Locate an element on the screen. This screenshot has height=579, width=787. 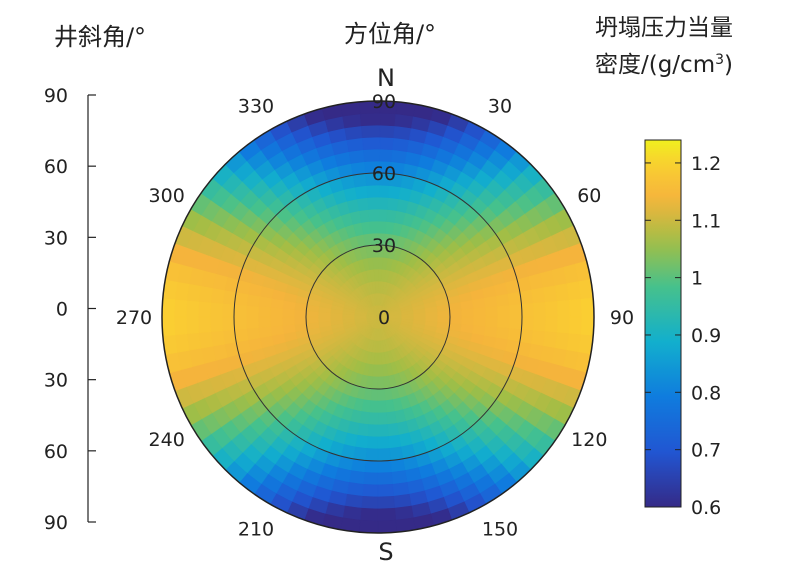
radial-tick-label: 90 is located at coordinates (384, 102).